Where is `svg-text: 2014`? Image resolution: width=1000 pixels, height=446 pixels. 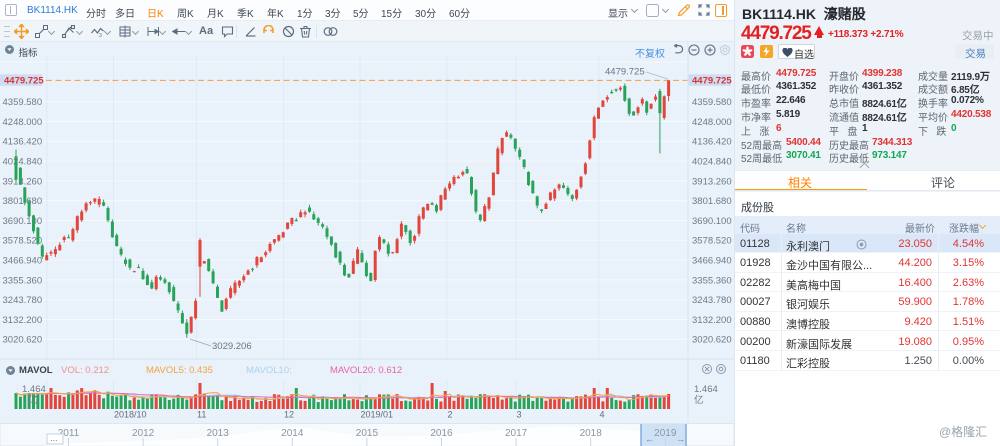 svg-text: 2014 is located at coordinates (292, 433).